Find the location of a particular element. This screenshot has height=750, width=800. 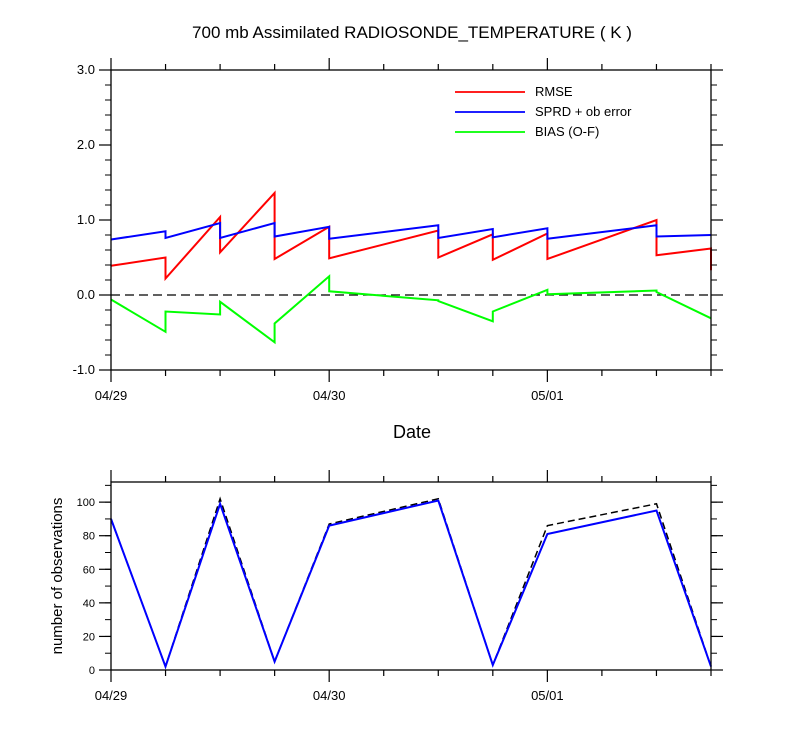

top-series-rmse is located at coordinates (411, 236).